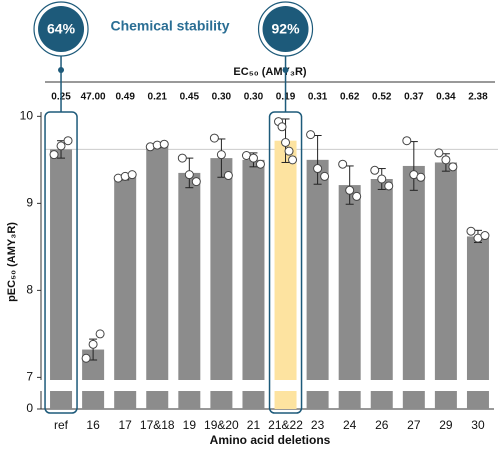 This screenshot has height=449, width=500. What do you see at coordinates (93, 425) in the screenshot?
I see `x-tick-label: 16` at bounding box center [93, 425].